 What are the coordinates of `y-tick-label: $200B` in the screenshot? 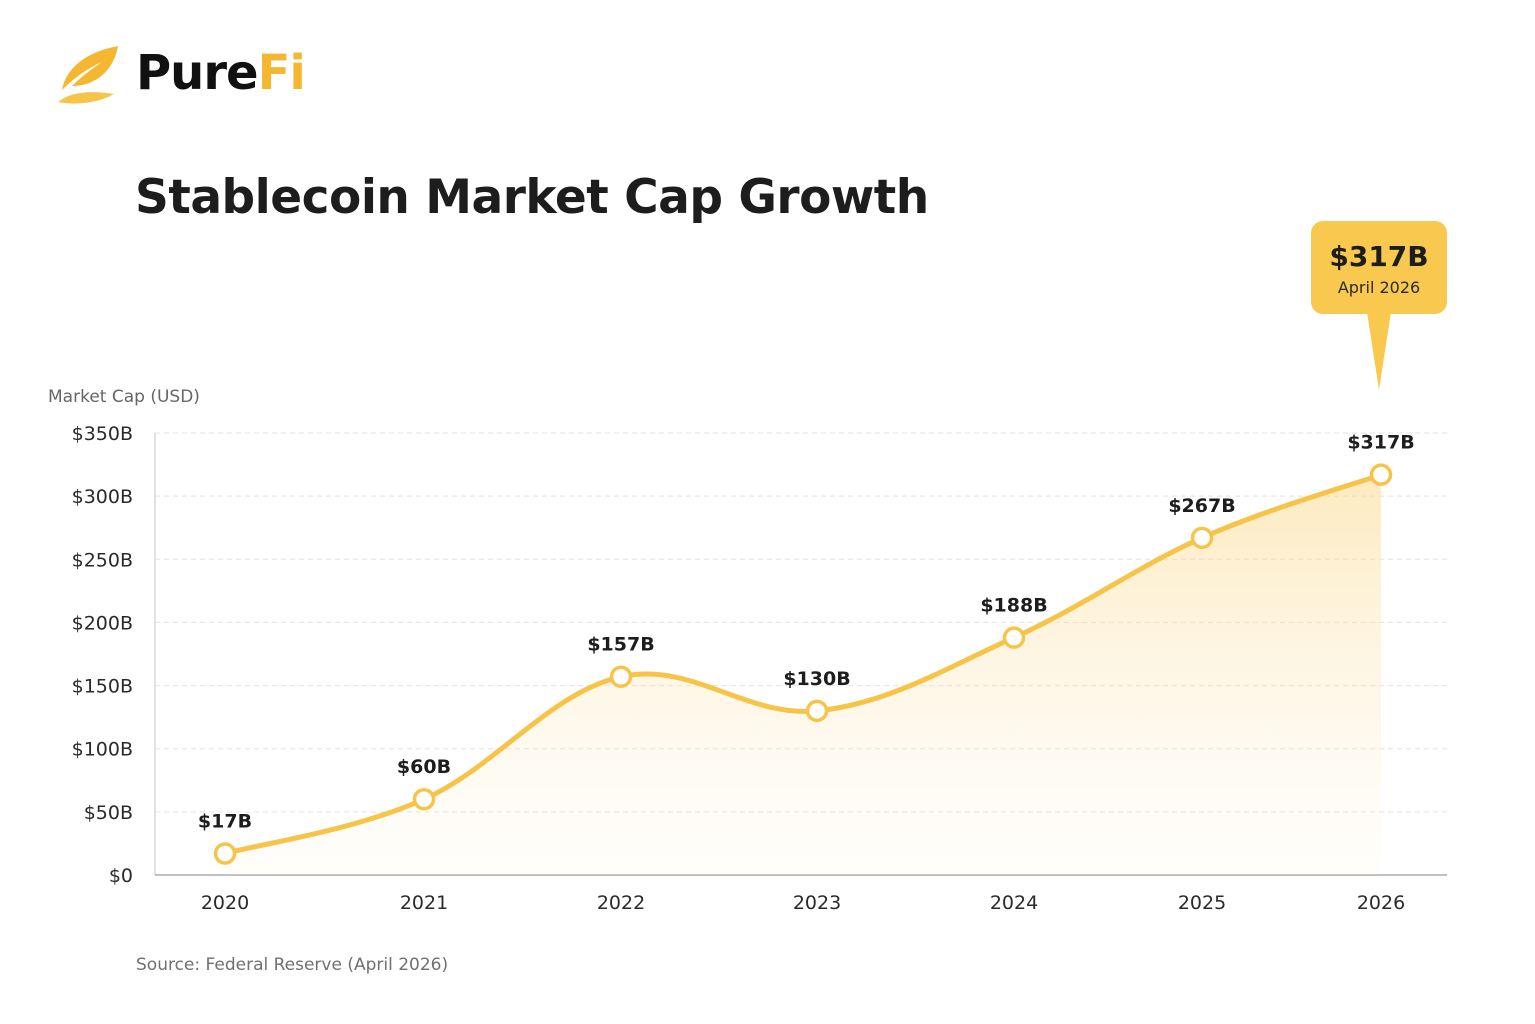 It's located at (102, 623).